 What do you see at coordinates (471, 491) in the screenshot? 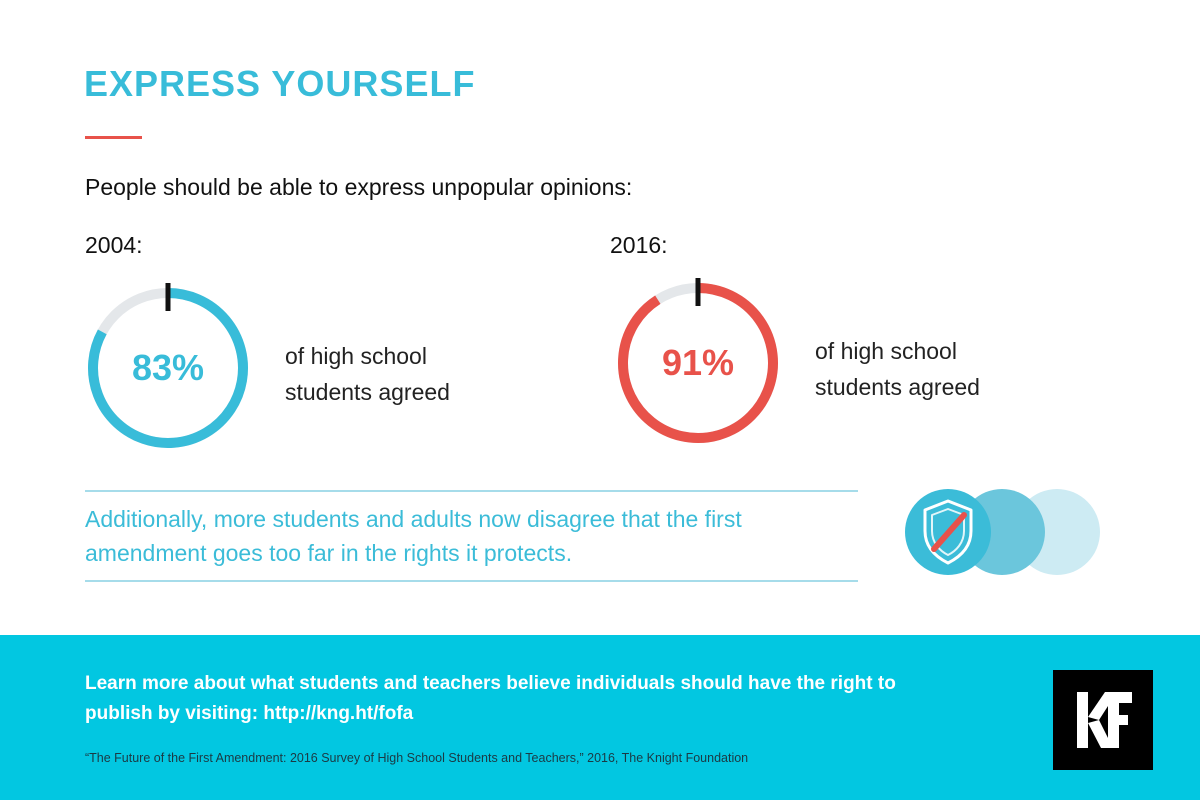
I see `divider-top` at bounding box center [471, 491].